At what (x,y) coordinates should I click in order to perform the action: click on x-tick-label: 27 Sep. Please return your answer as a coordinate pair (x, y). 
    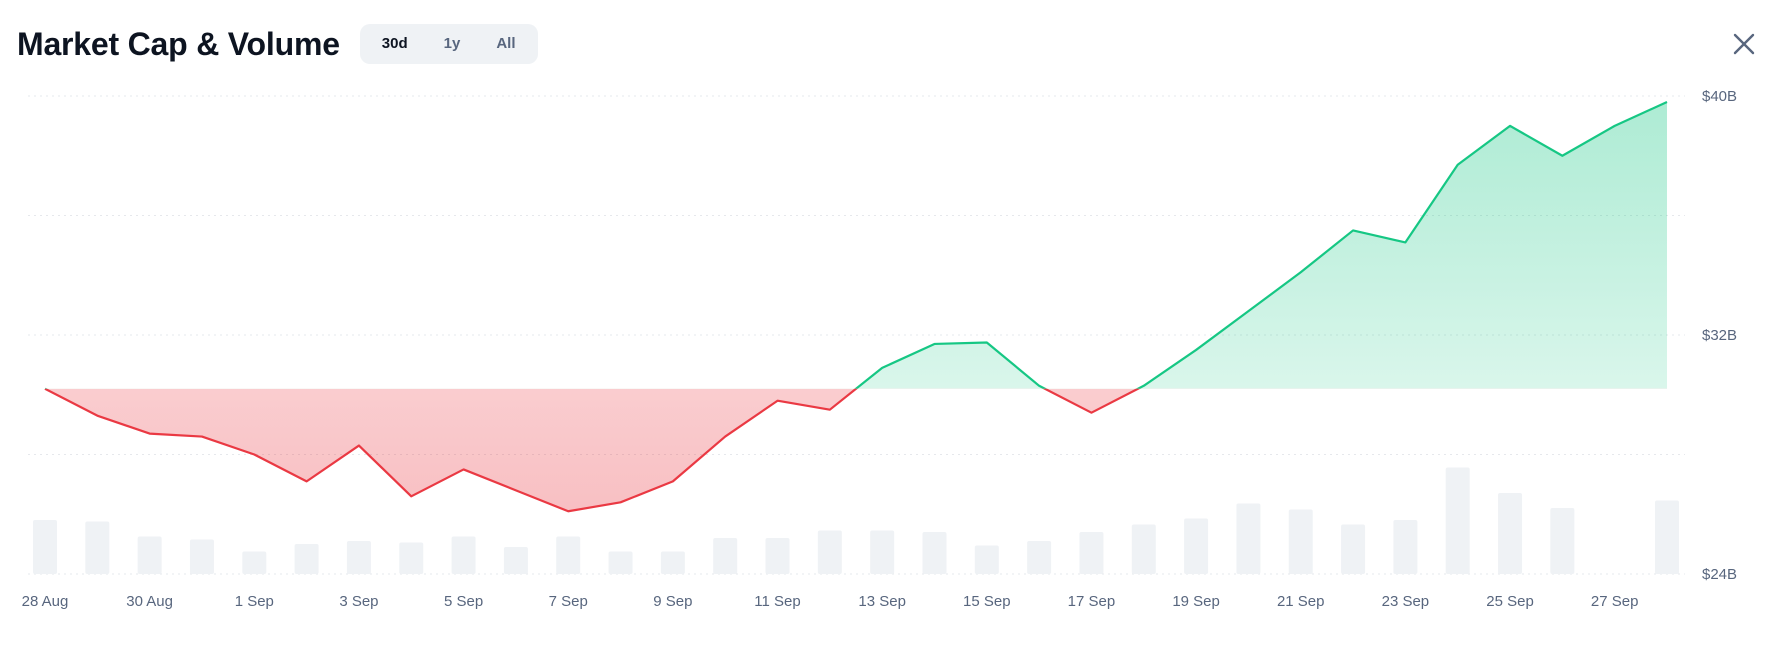
    Looking at the image, I should click on (1615, 601).